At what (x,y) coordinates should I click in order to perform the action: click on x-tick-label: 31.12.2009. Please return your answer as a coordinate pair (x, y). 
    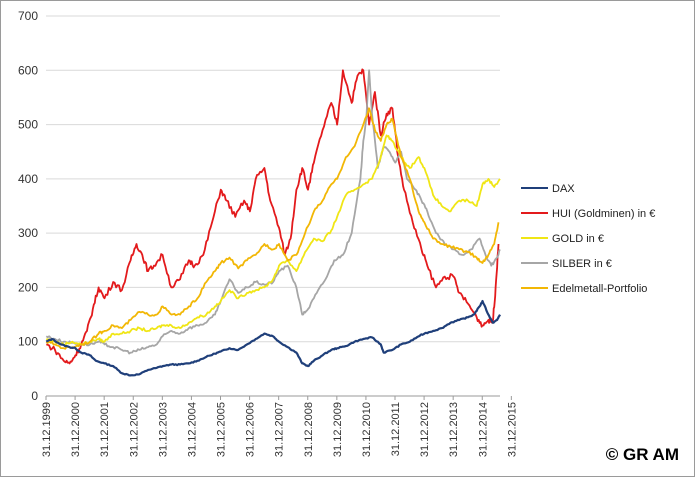
    Looking at the image, I should click on (338, 429).